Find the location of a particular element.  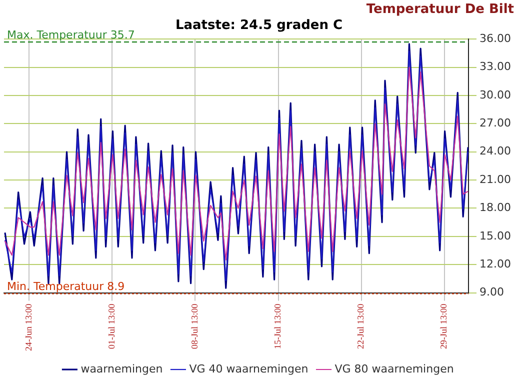

legend-label: VG 40 waarnemingen is located at coordinates (248, 369).